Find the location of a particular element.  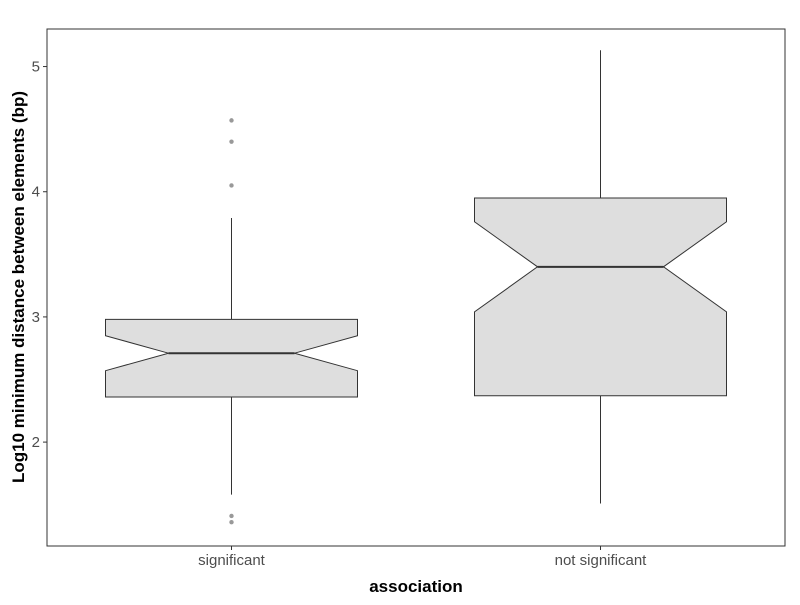

x-axis-ticks: significant not significant is located at coordinates (422, 557).